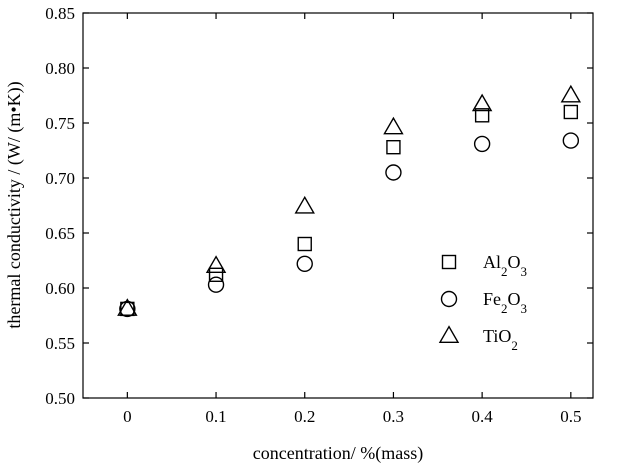 This screenshot has height=466, width=621. I want to click on x-tick-label: 0, so click(127, 416).